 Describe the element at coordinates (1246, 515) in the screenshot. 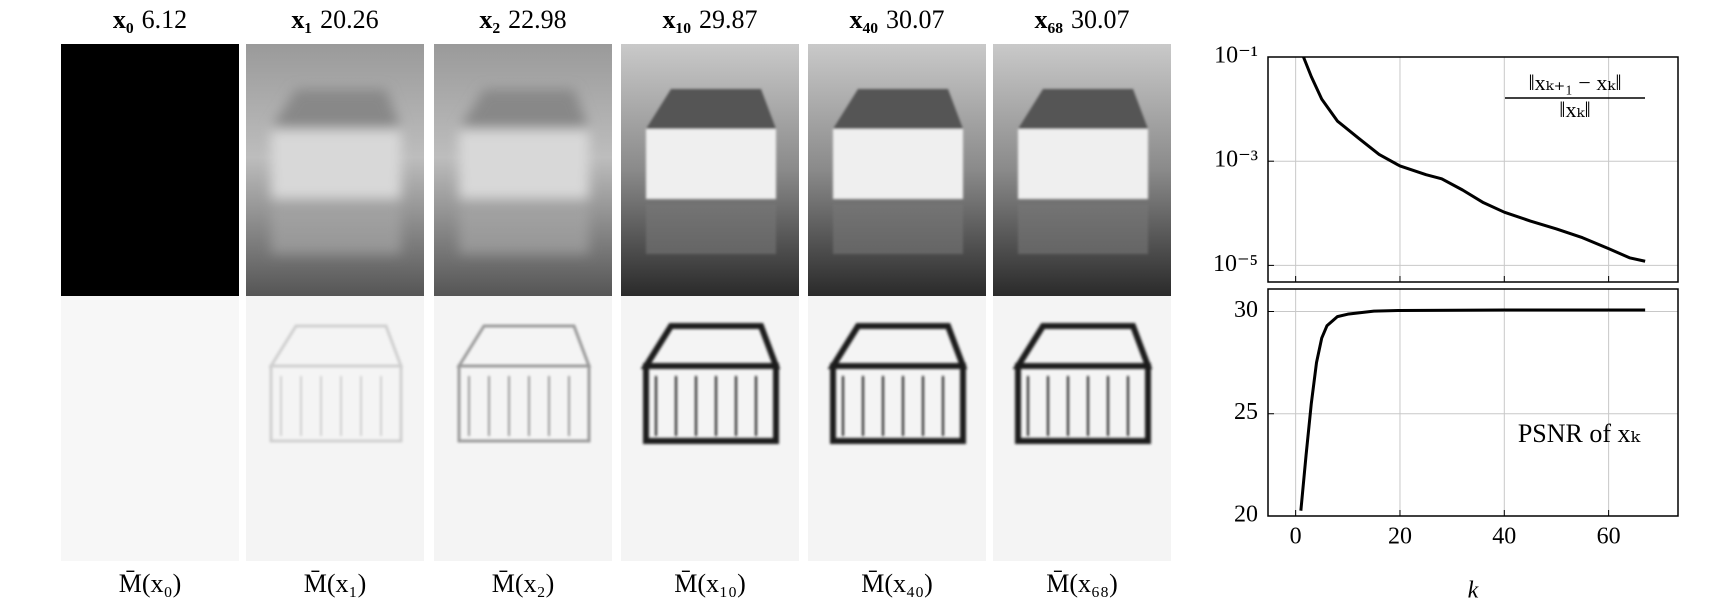

I see `y-tick-label: 20` at that location.